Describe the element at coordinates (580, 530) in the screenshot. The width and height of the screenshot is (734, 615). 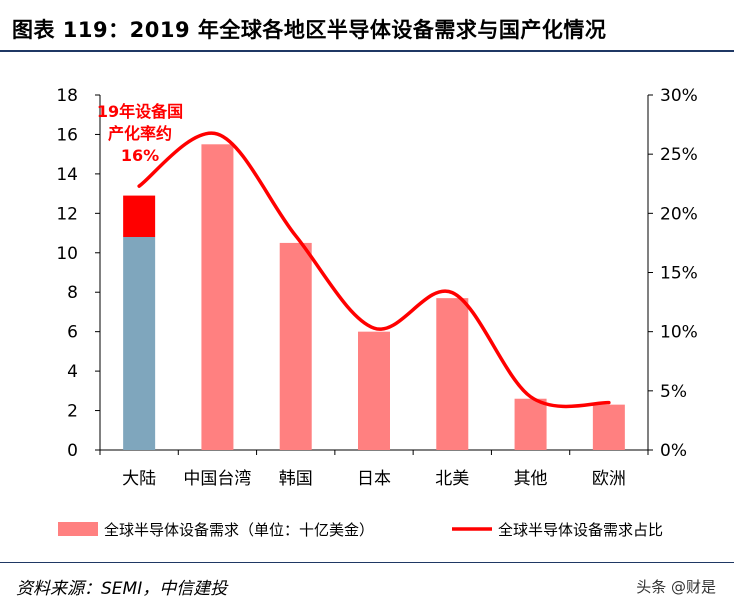
I see `legend-line-label: 全球半导体设备需求占比` at that location.